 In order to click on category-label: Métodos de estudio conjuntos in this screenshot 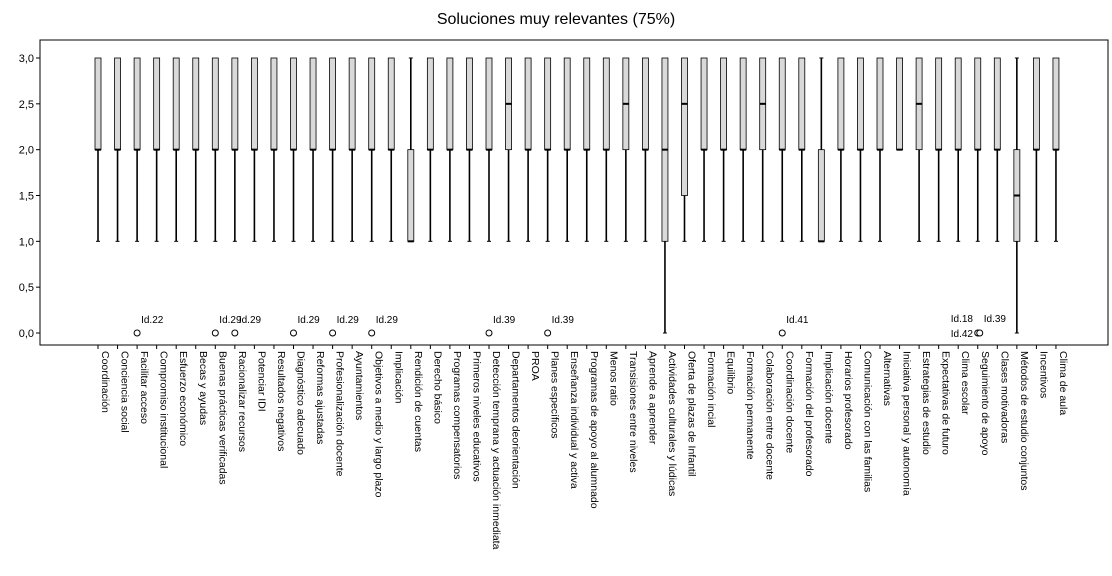, I will do `click(1024, 421)`.